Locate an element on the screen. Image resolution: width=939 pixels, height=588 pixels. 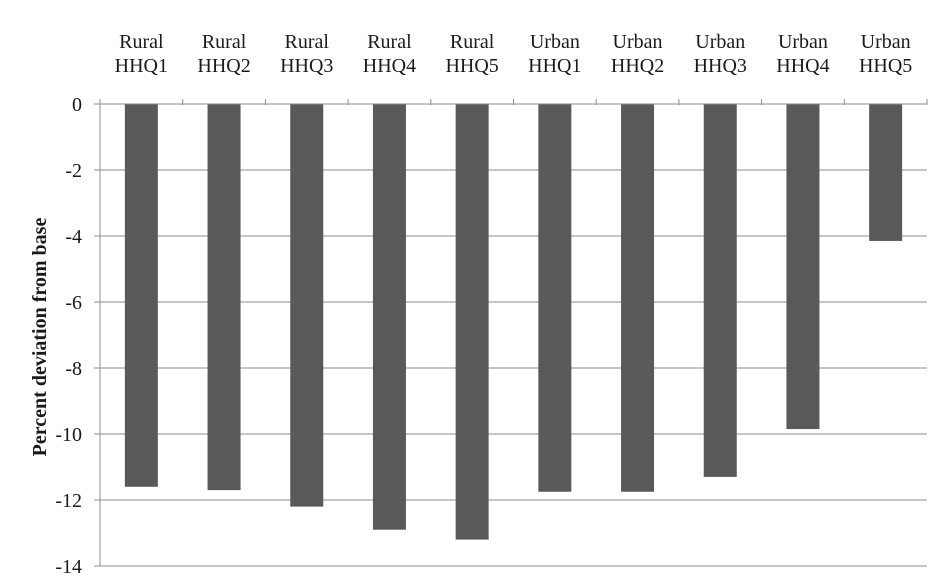
y-tick-label: -2 is located at coordinates (73, 171).